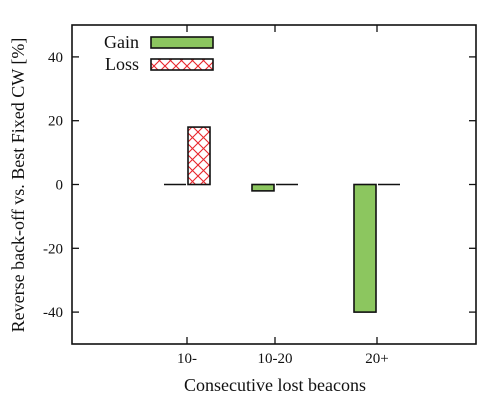 This screenshot has width=478, height=399. I want to click on legend-label-loss: Loss, so click(122, 64).